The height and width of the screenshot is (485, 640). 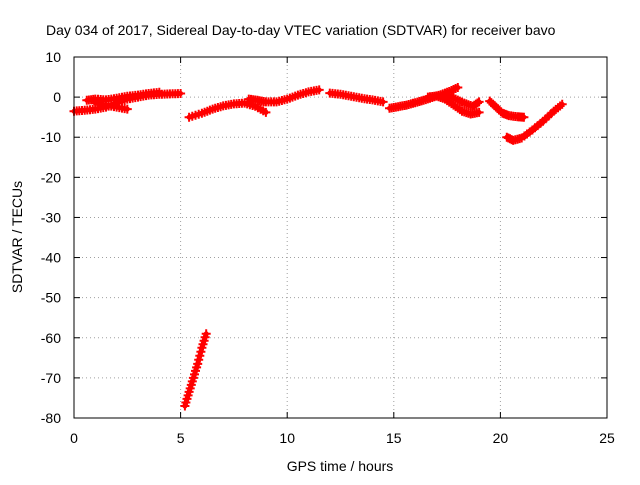 What do you see at coordinates (181, 438) in the screenshot?
I see `x-tick-label: 5` at bounding box center [181, 438].